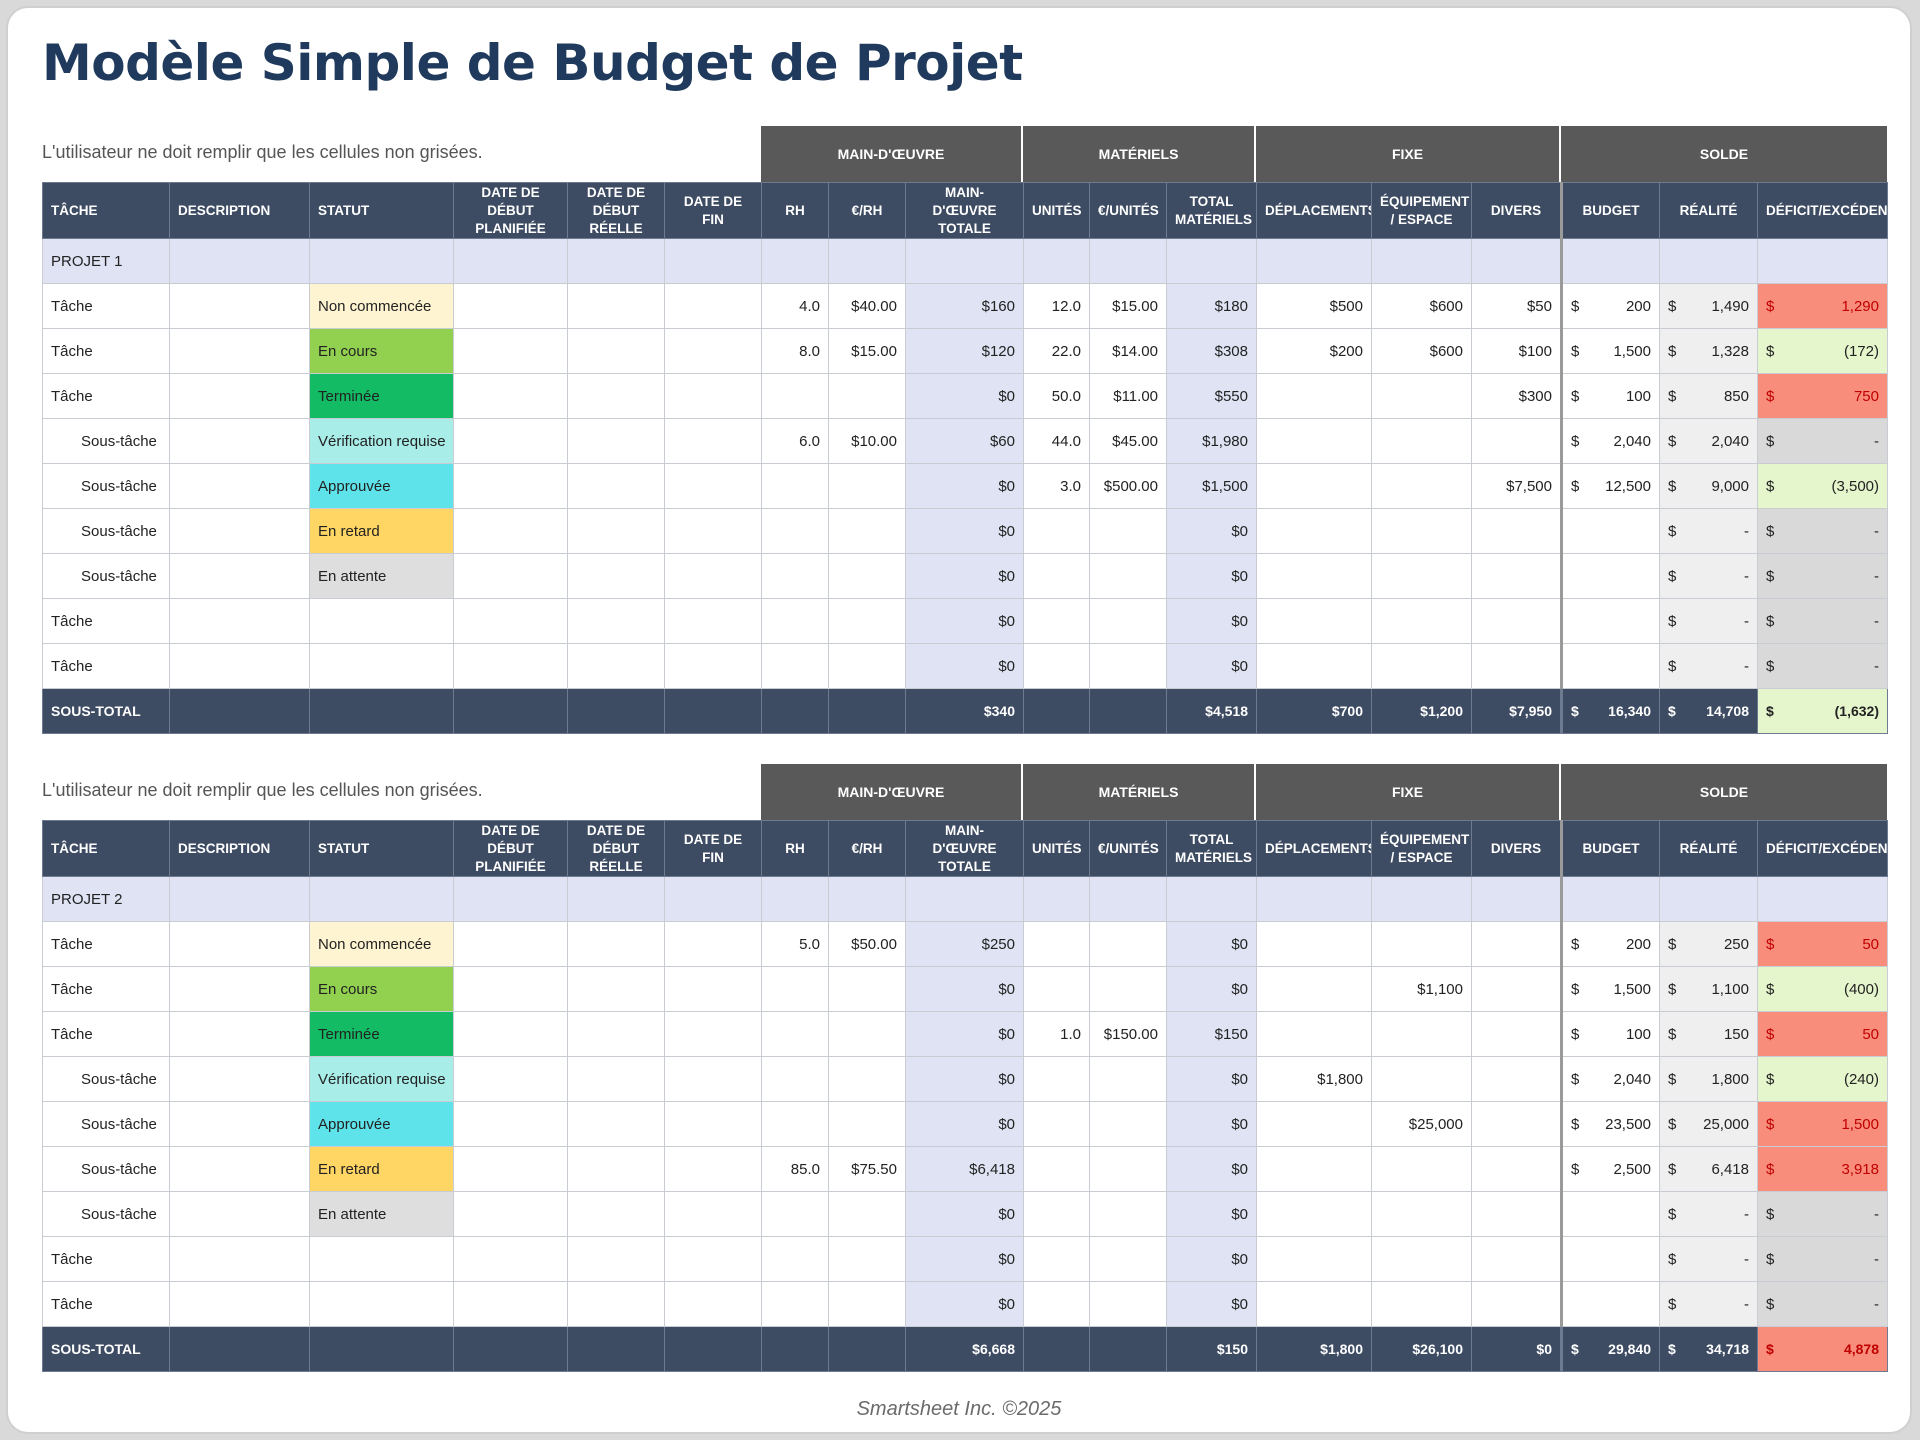  I want to click on budget-cell: $1,500, so click(1610, 989).